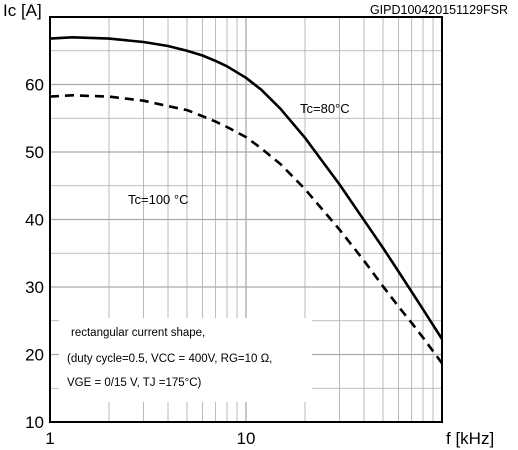 The width and height of the screenshot is (518, 450). Describe the element at coordinates (158, 199) in the screenshot. I see `series-label-100: Tc=100 °C` at that location.